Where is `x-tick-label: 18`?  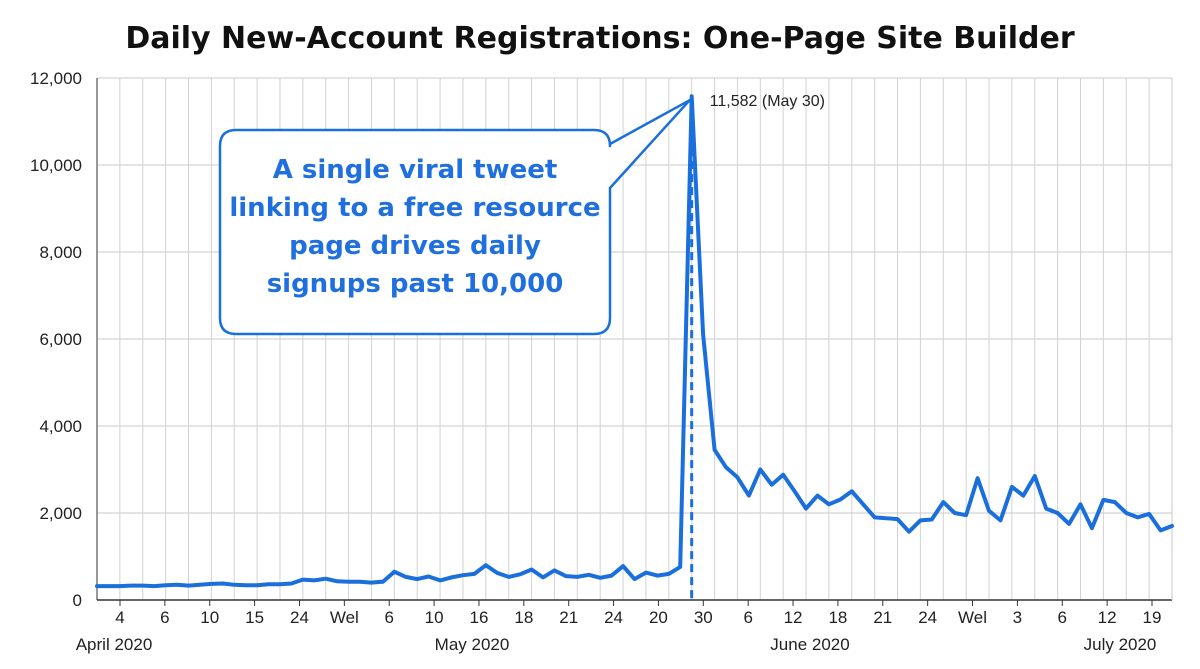
x-tick-label: 18 is located at coordinates (837, 617).